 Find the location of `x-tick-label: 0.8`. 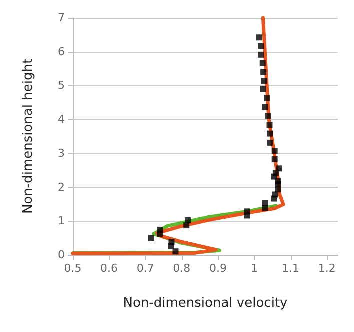

x-tick-label: 0.8 is located at coordinates (182, 268).